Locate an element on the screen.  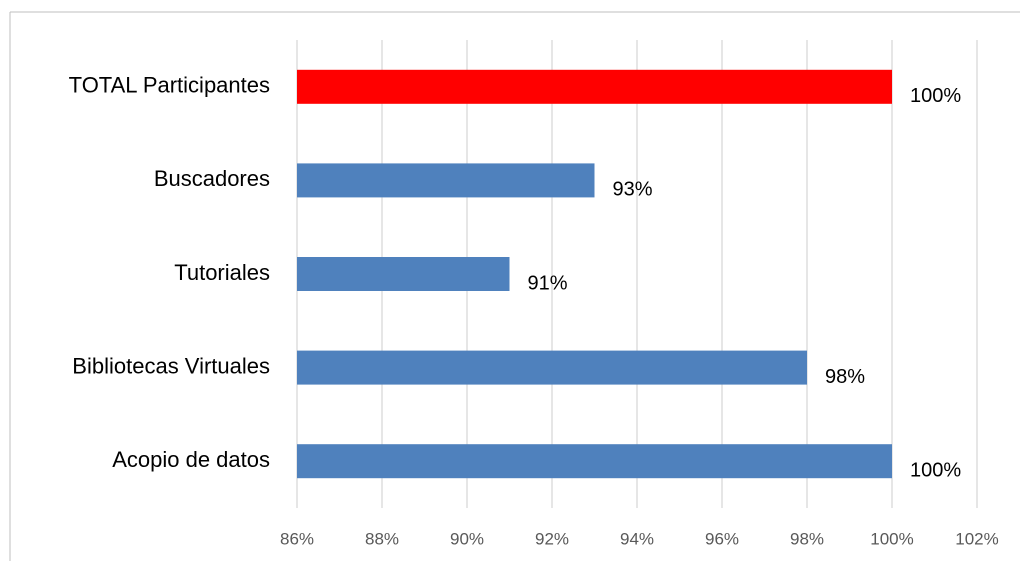
value-label: 93% is located at coordinates (633, 190).